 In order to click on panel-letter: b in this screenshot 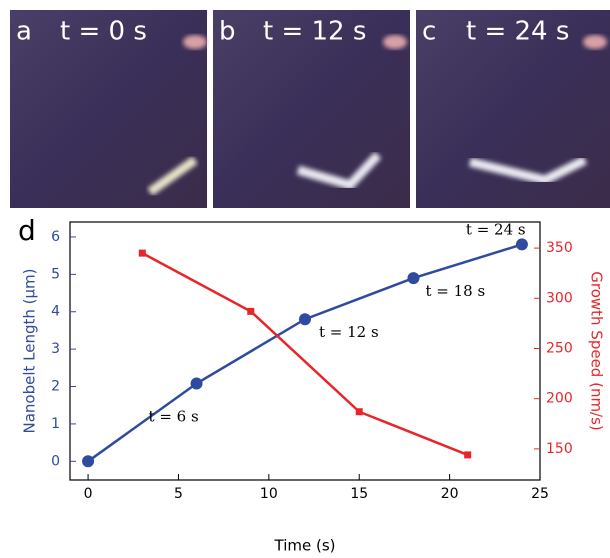, I will do `click(227, 32)`.